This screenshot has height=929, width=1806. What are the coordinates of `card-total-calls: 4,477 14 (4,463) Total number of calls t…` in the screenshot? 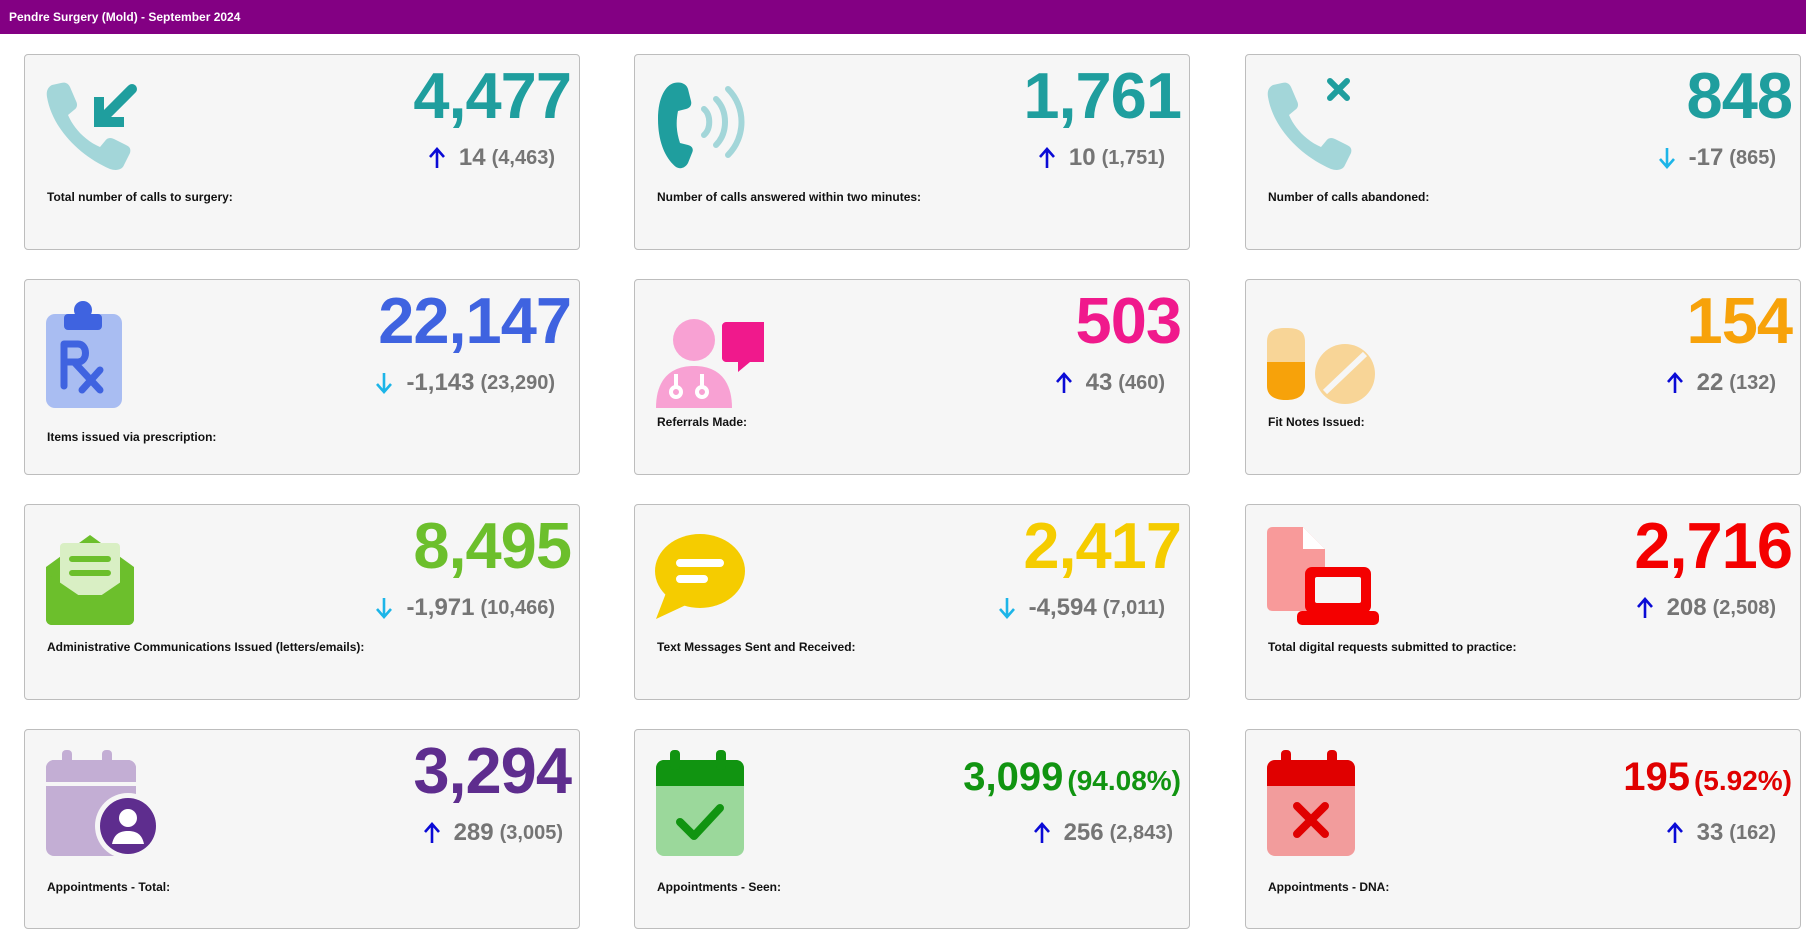 It's located at (302, 152).